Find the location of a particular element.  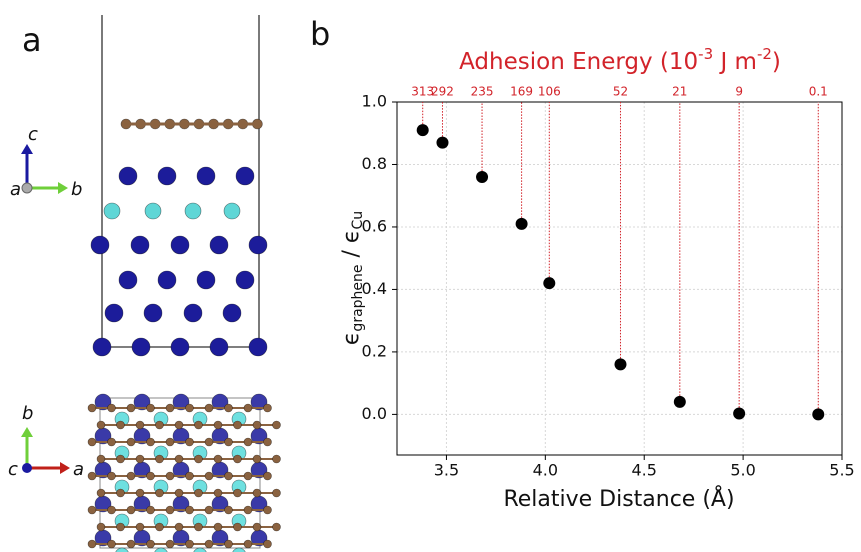

energy-label: 313 is located at coordinates (422, 92).